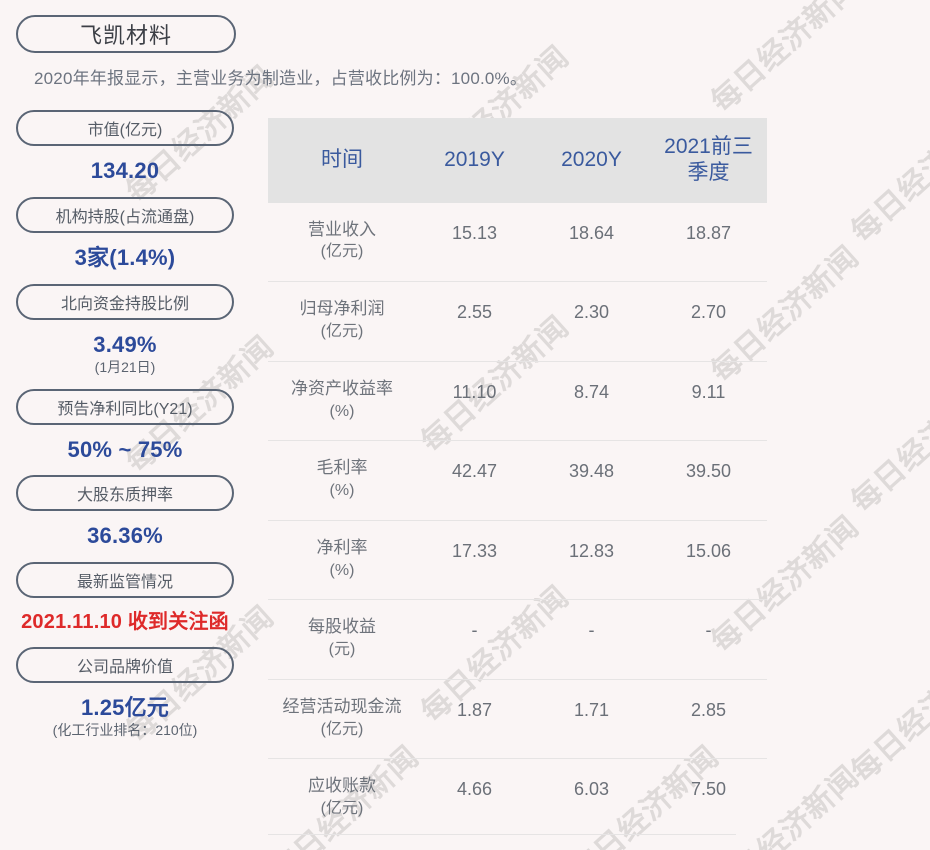  What do you see at coordinates (591, 321) in the screenshot?
I see `table-cell-value: 2.30` at bounding box center [591, 321].